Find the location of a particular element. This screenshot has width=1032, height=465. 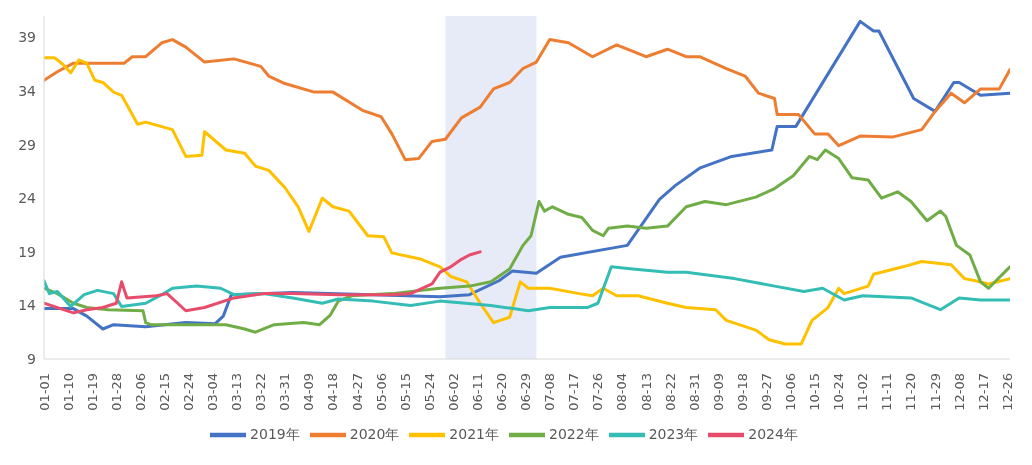

x-tick-label: 09-09 is located at coordinates (718, 392).